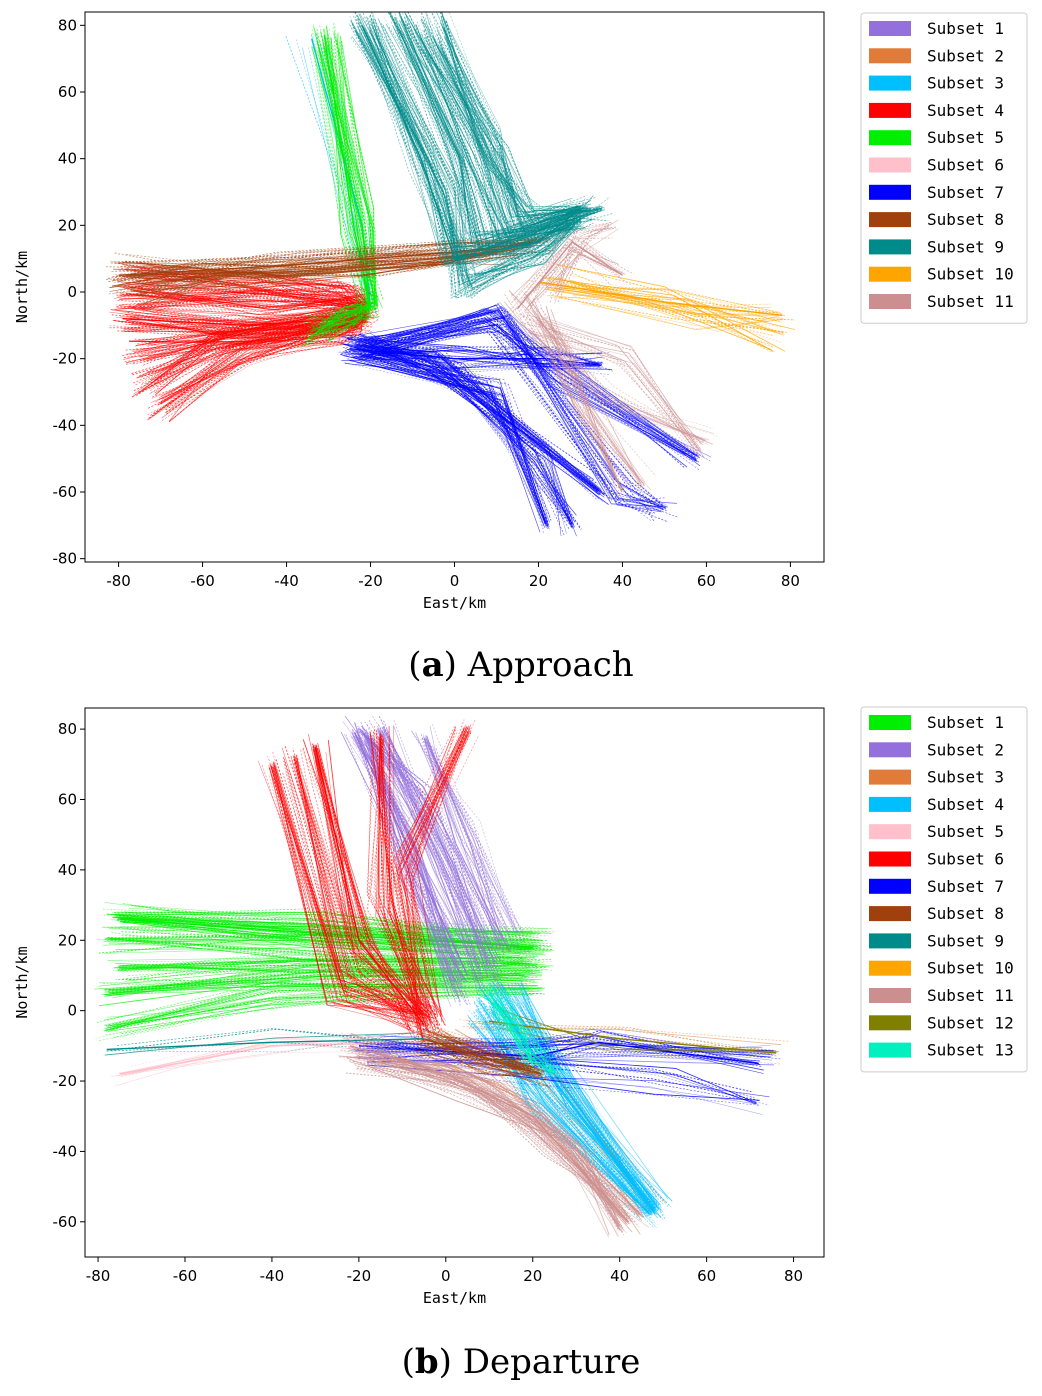 The image size is (1042, 1396). I want to click on legend-label: Subset 2, so click(965, 749).